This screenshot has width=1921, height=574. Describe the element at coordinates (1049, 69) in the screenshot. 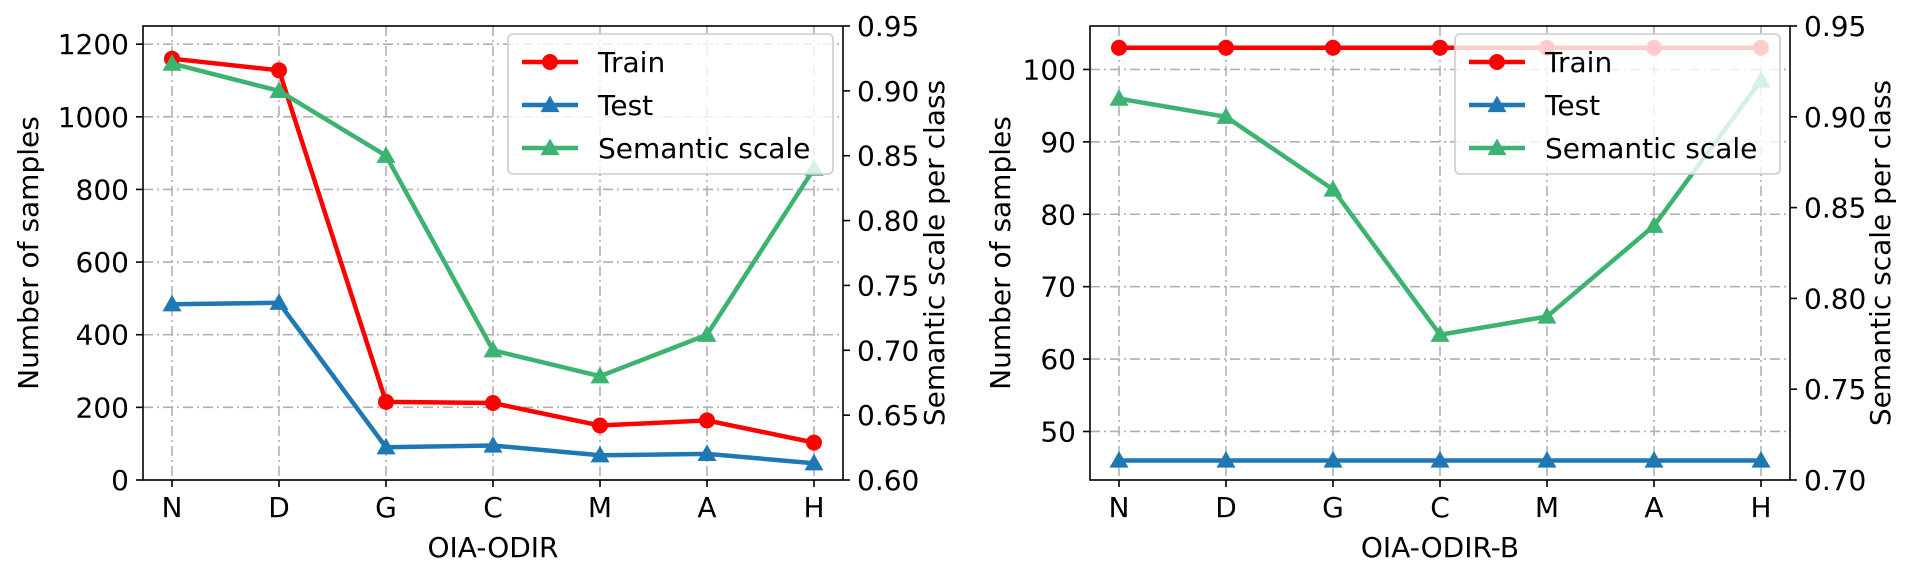

I see `y-tick-label: 100` at that location.